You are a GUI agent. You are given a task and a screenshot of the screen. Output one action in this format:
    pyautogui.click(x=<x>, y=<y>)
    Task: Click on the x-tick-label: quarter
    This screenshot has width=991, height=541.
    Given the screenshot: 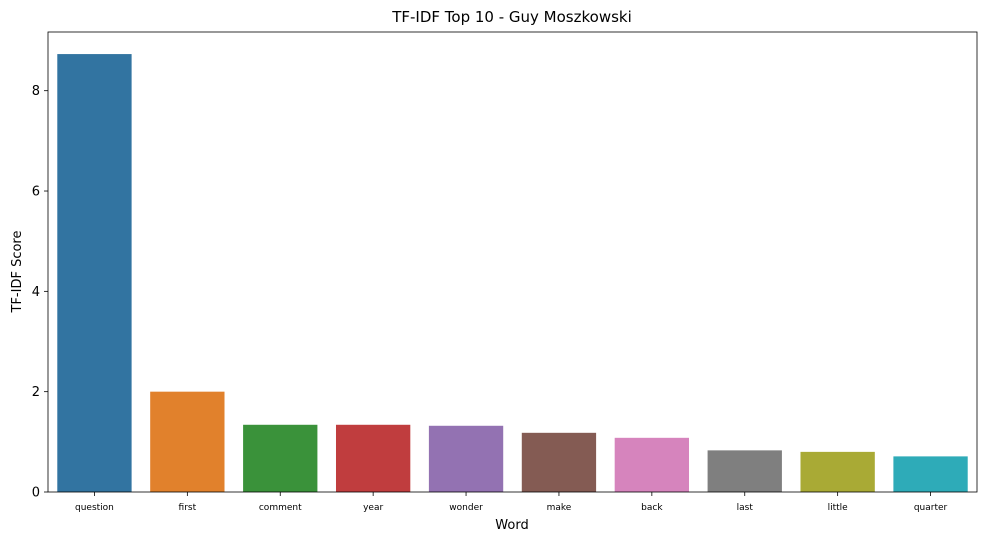 What is the action you would take?
    pyautogui.click(x=931, y=508)
    